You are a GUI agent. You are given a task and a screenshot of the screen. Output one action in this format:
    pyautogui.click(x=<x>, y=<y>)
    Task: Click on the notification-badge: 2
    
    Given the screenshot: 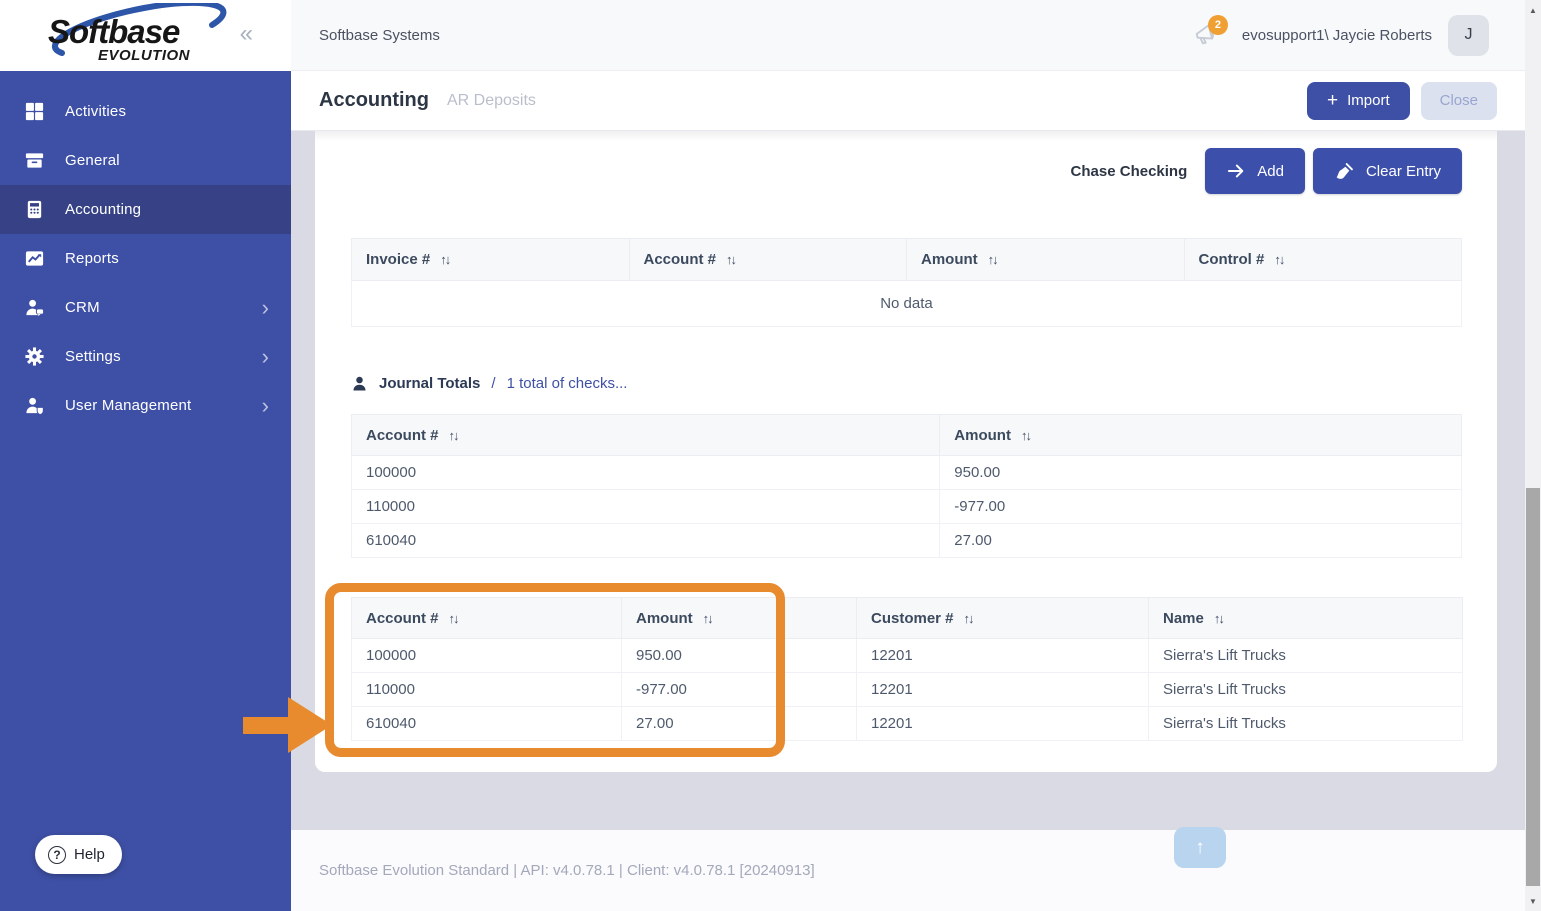 What is the action you would take?
    pyautogui.click(x=1217, y=25)
    